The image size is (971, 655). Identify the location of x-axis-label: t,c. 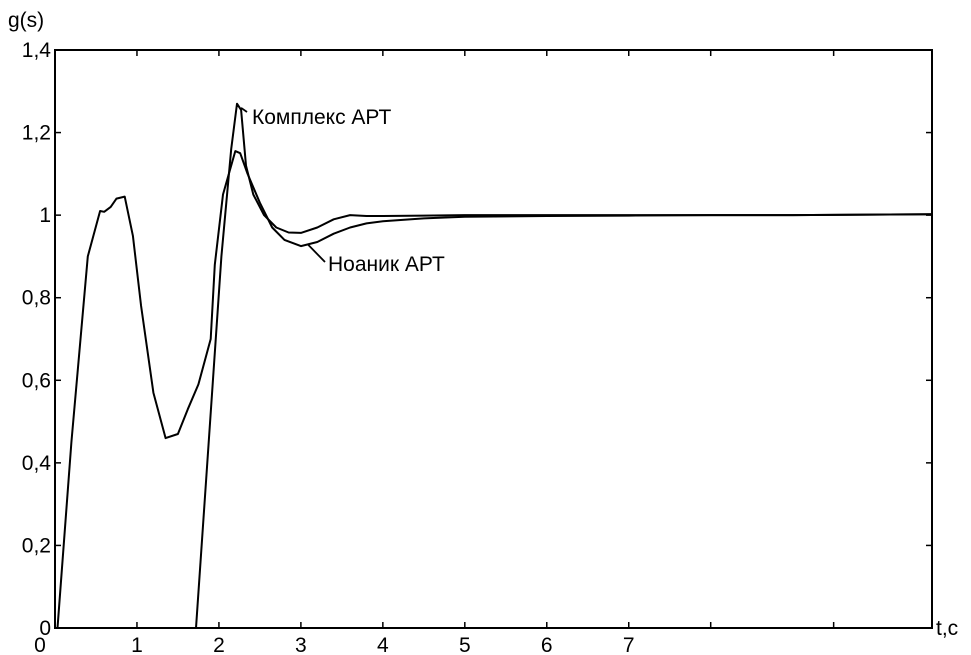
(947, 628).